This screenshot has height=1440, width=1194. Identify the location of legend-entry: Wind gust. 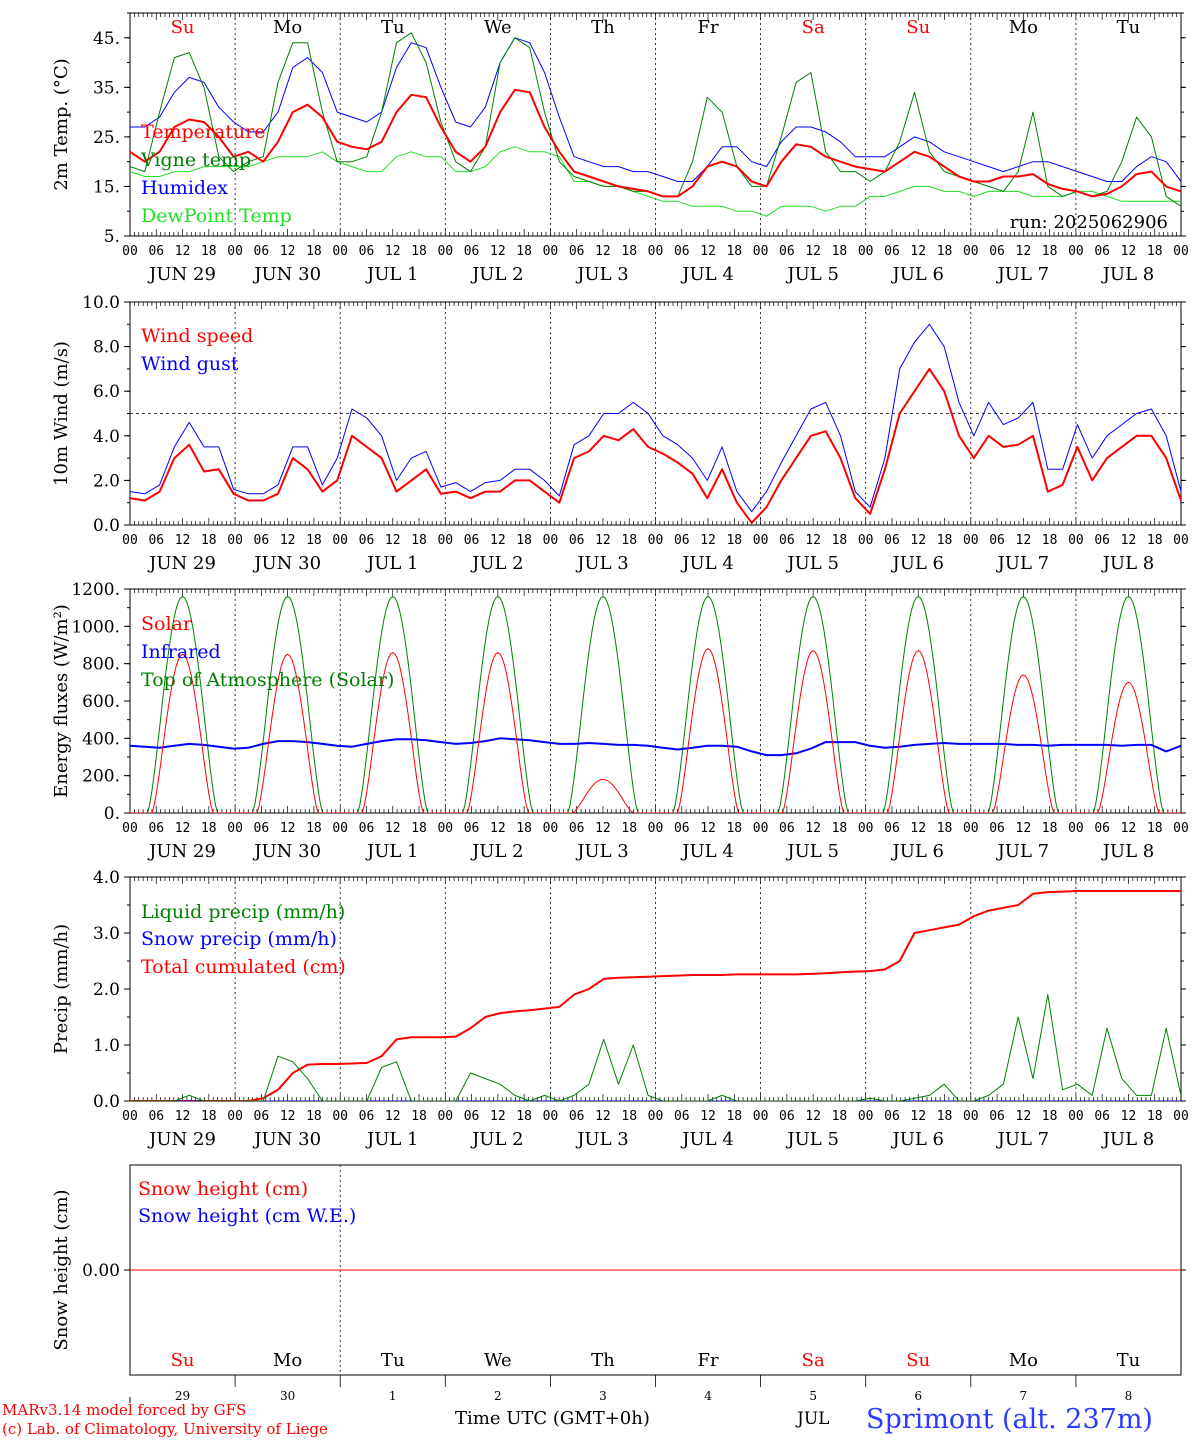
(190, 364).